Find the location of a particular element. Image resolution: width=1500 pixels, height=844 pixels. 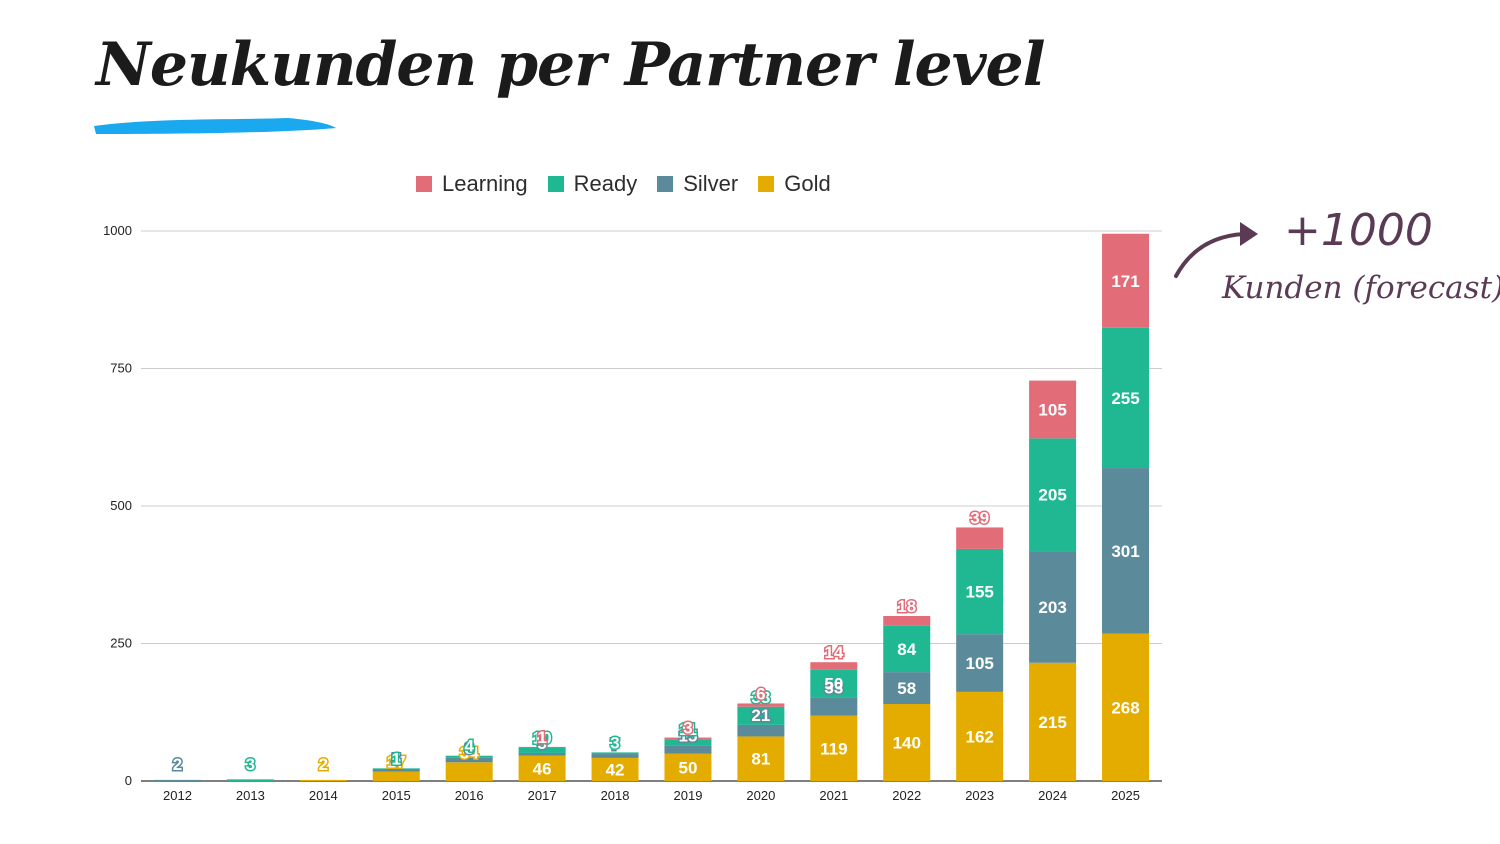

data-label-gold: 81 is located at coordinates (760, 759).